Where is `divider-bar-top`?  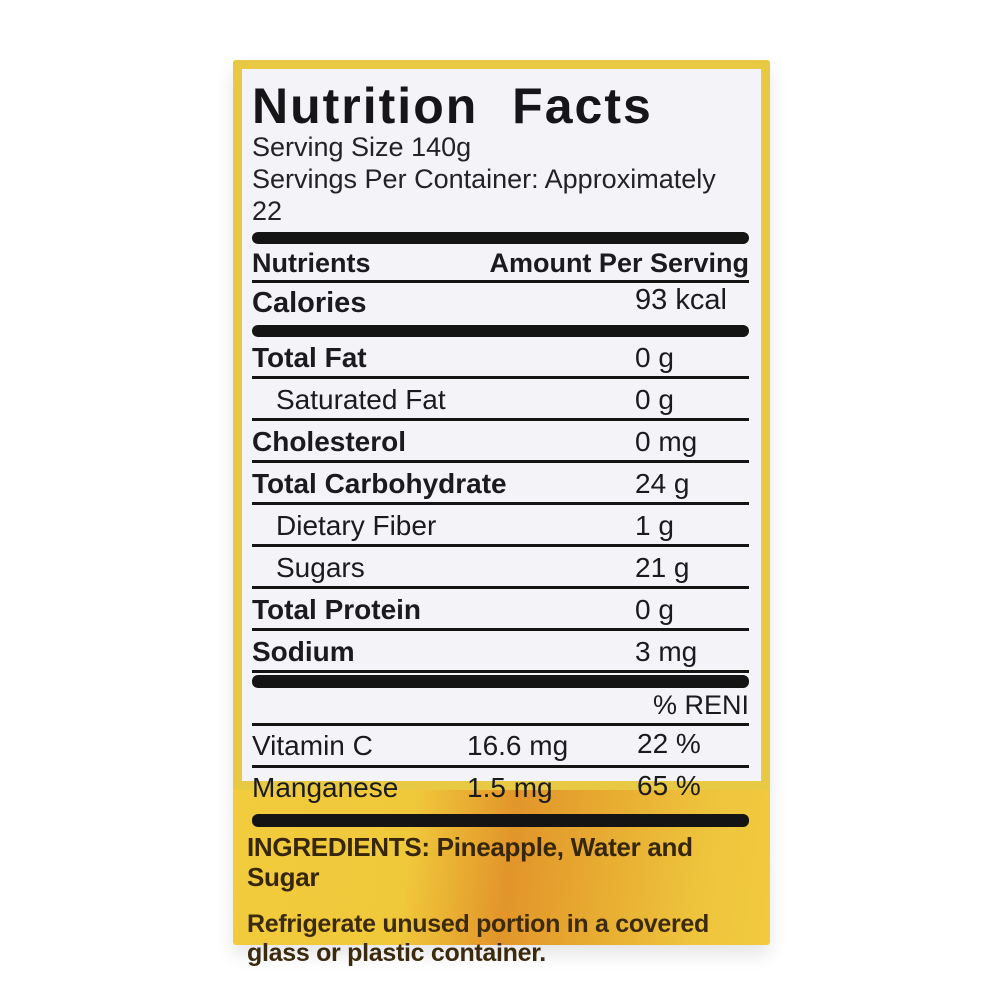
divider-bar-top is located at coordinates (500, 238).